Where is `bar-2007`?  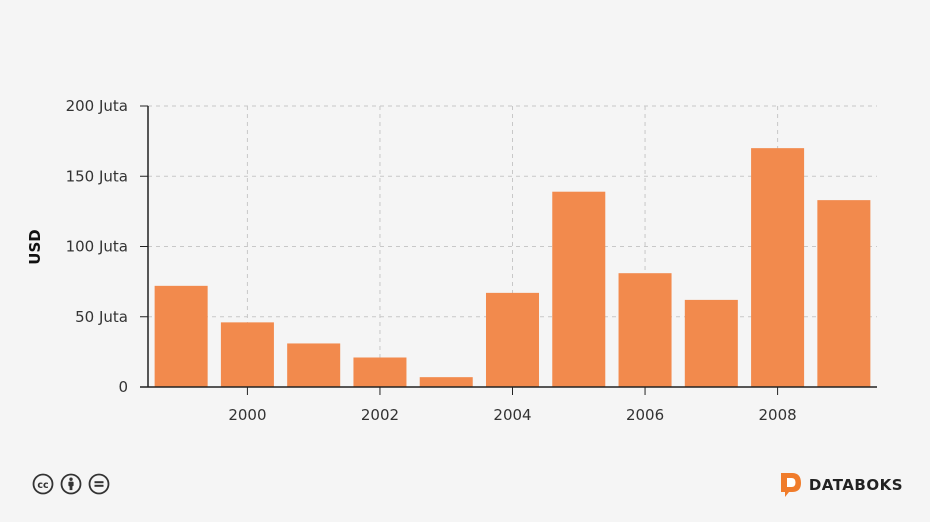
bar-2007 is located at coordinates (711, 343).